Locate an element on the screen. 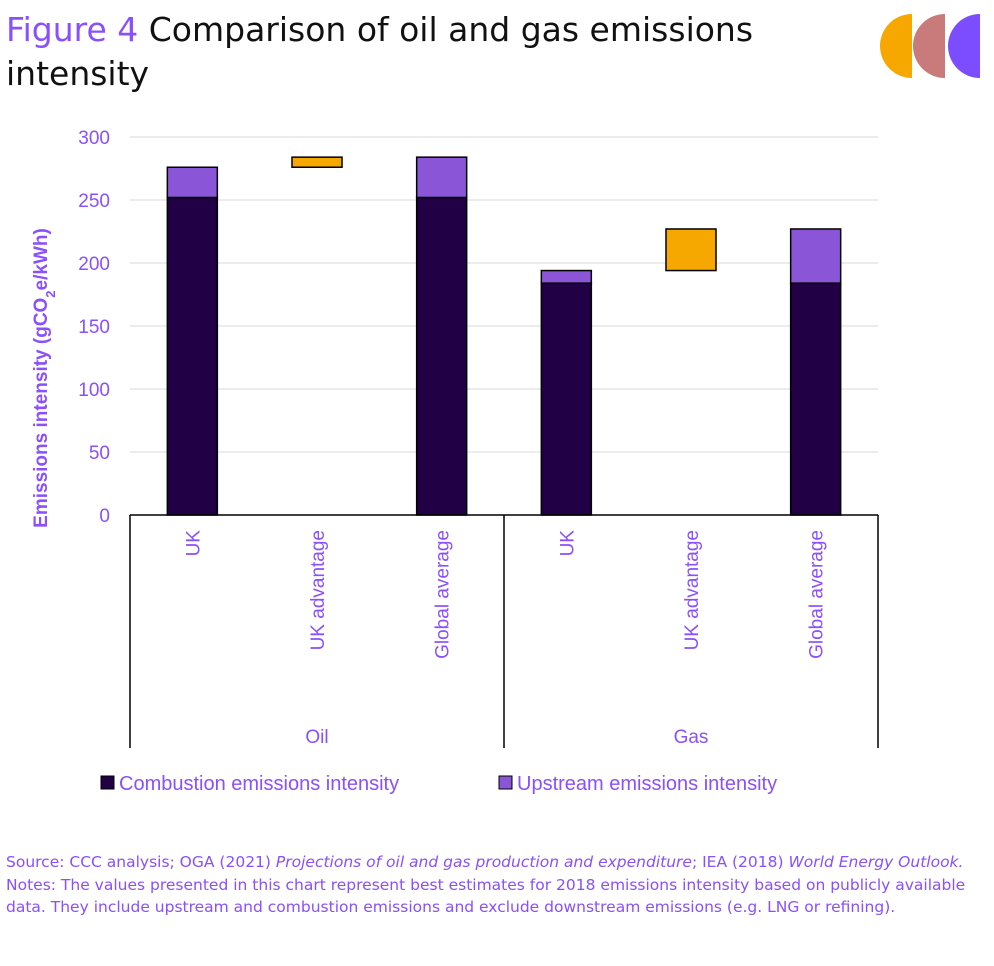  y-tick-label: 200 is located at coordinates (94, 264).